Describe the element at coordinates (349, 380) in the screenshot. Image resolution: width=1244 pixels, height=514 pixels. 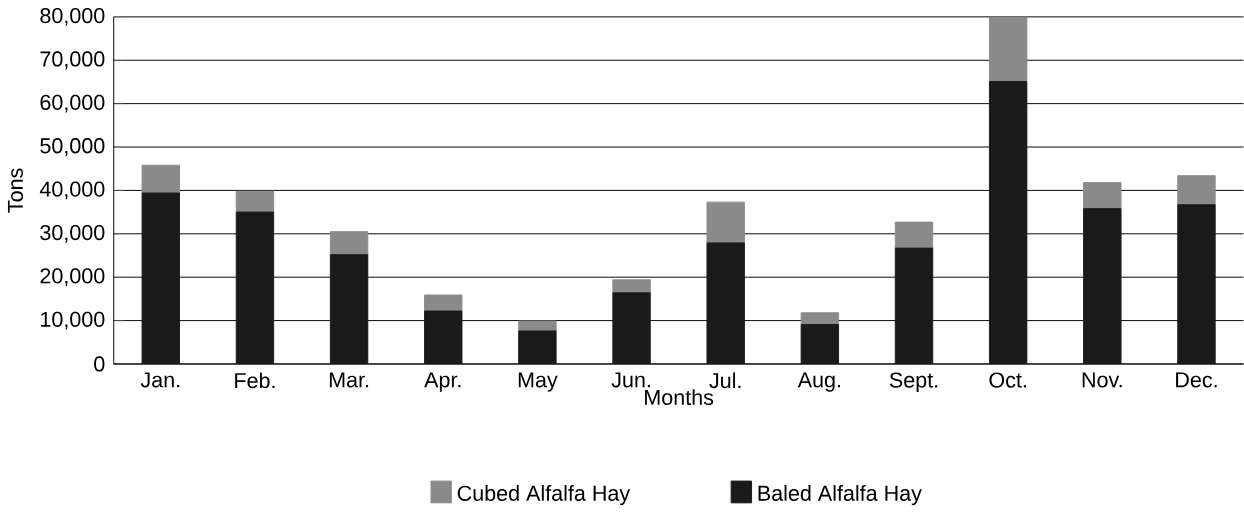
I see `x-tick-label: Mar.` at that location.